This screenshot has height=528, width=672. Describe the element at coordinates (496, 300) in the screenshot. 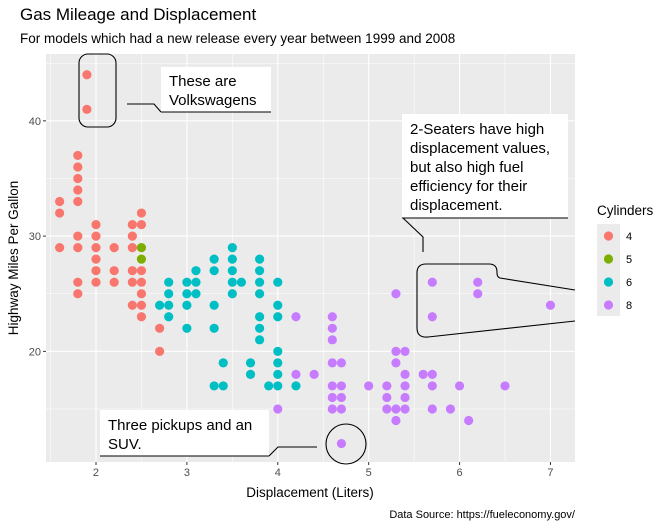

I see `two-seater-hull` at that location.